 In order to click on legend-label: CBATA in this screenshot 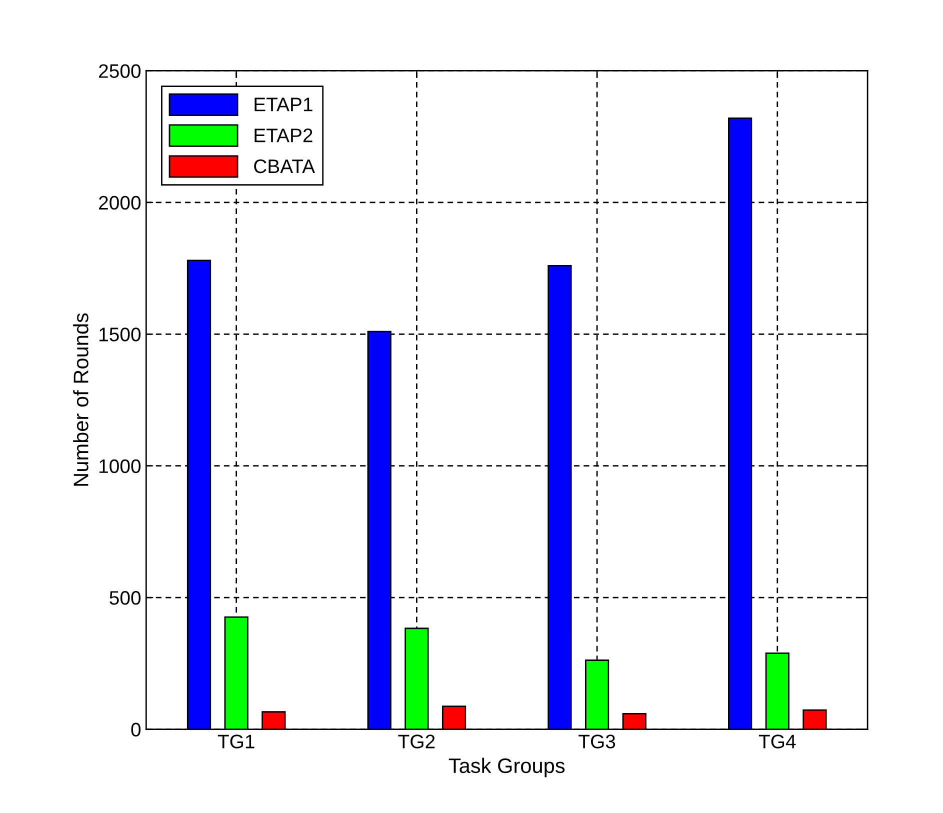, I will do `click(285, 166)`.